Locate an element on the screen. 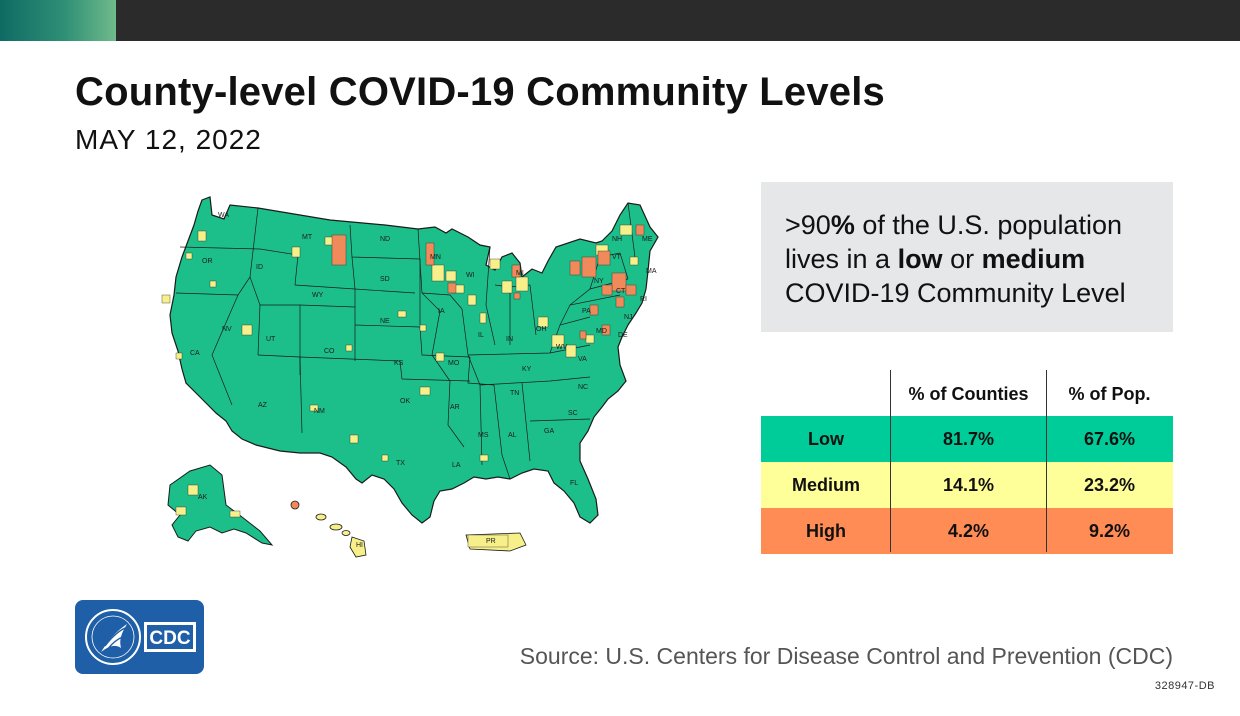 This screenshot has height=716, width=1240. state-label-mn: MN is located at coordinates (435, 257).